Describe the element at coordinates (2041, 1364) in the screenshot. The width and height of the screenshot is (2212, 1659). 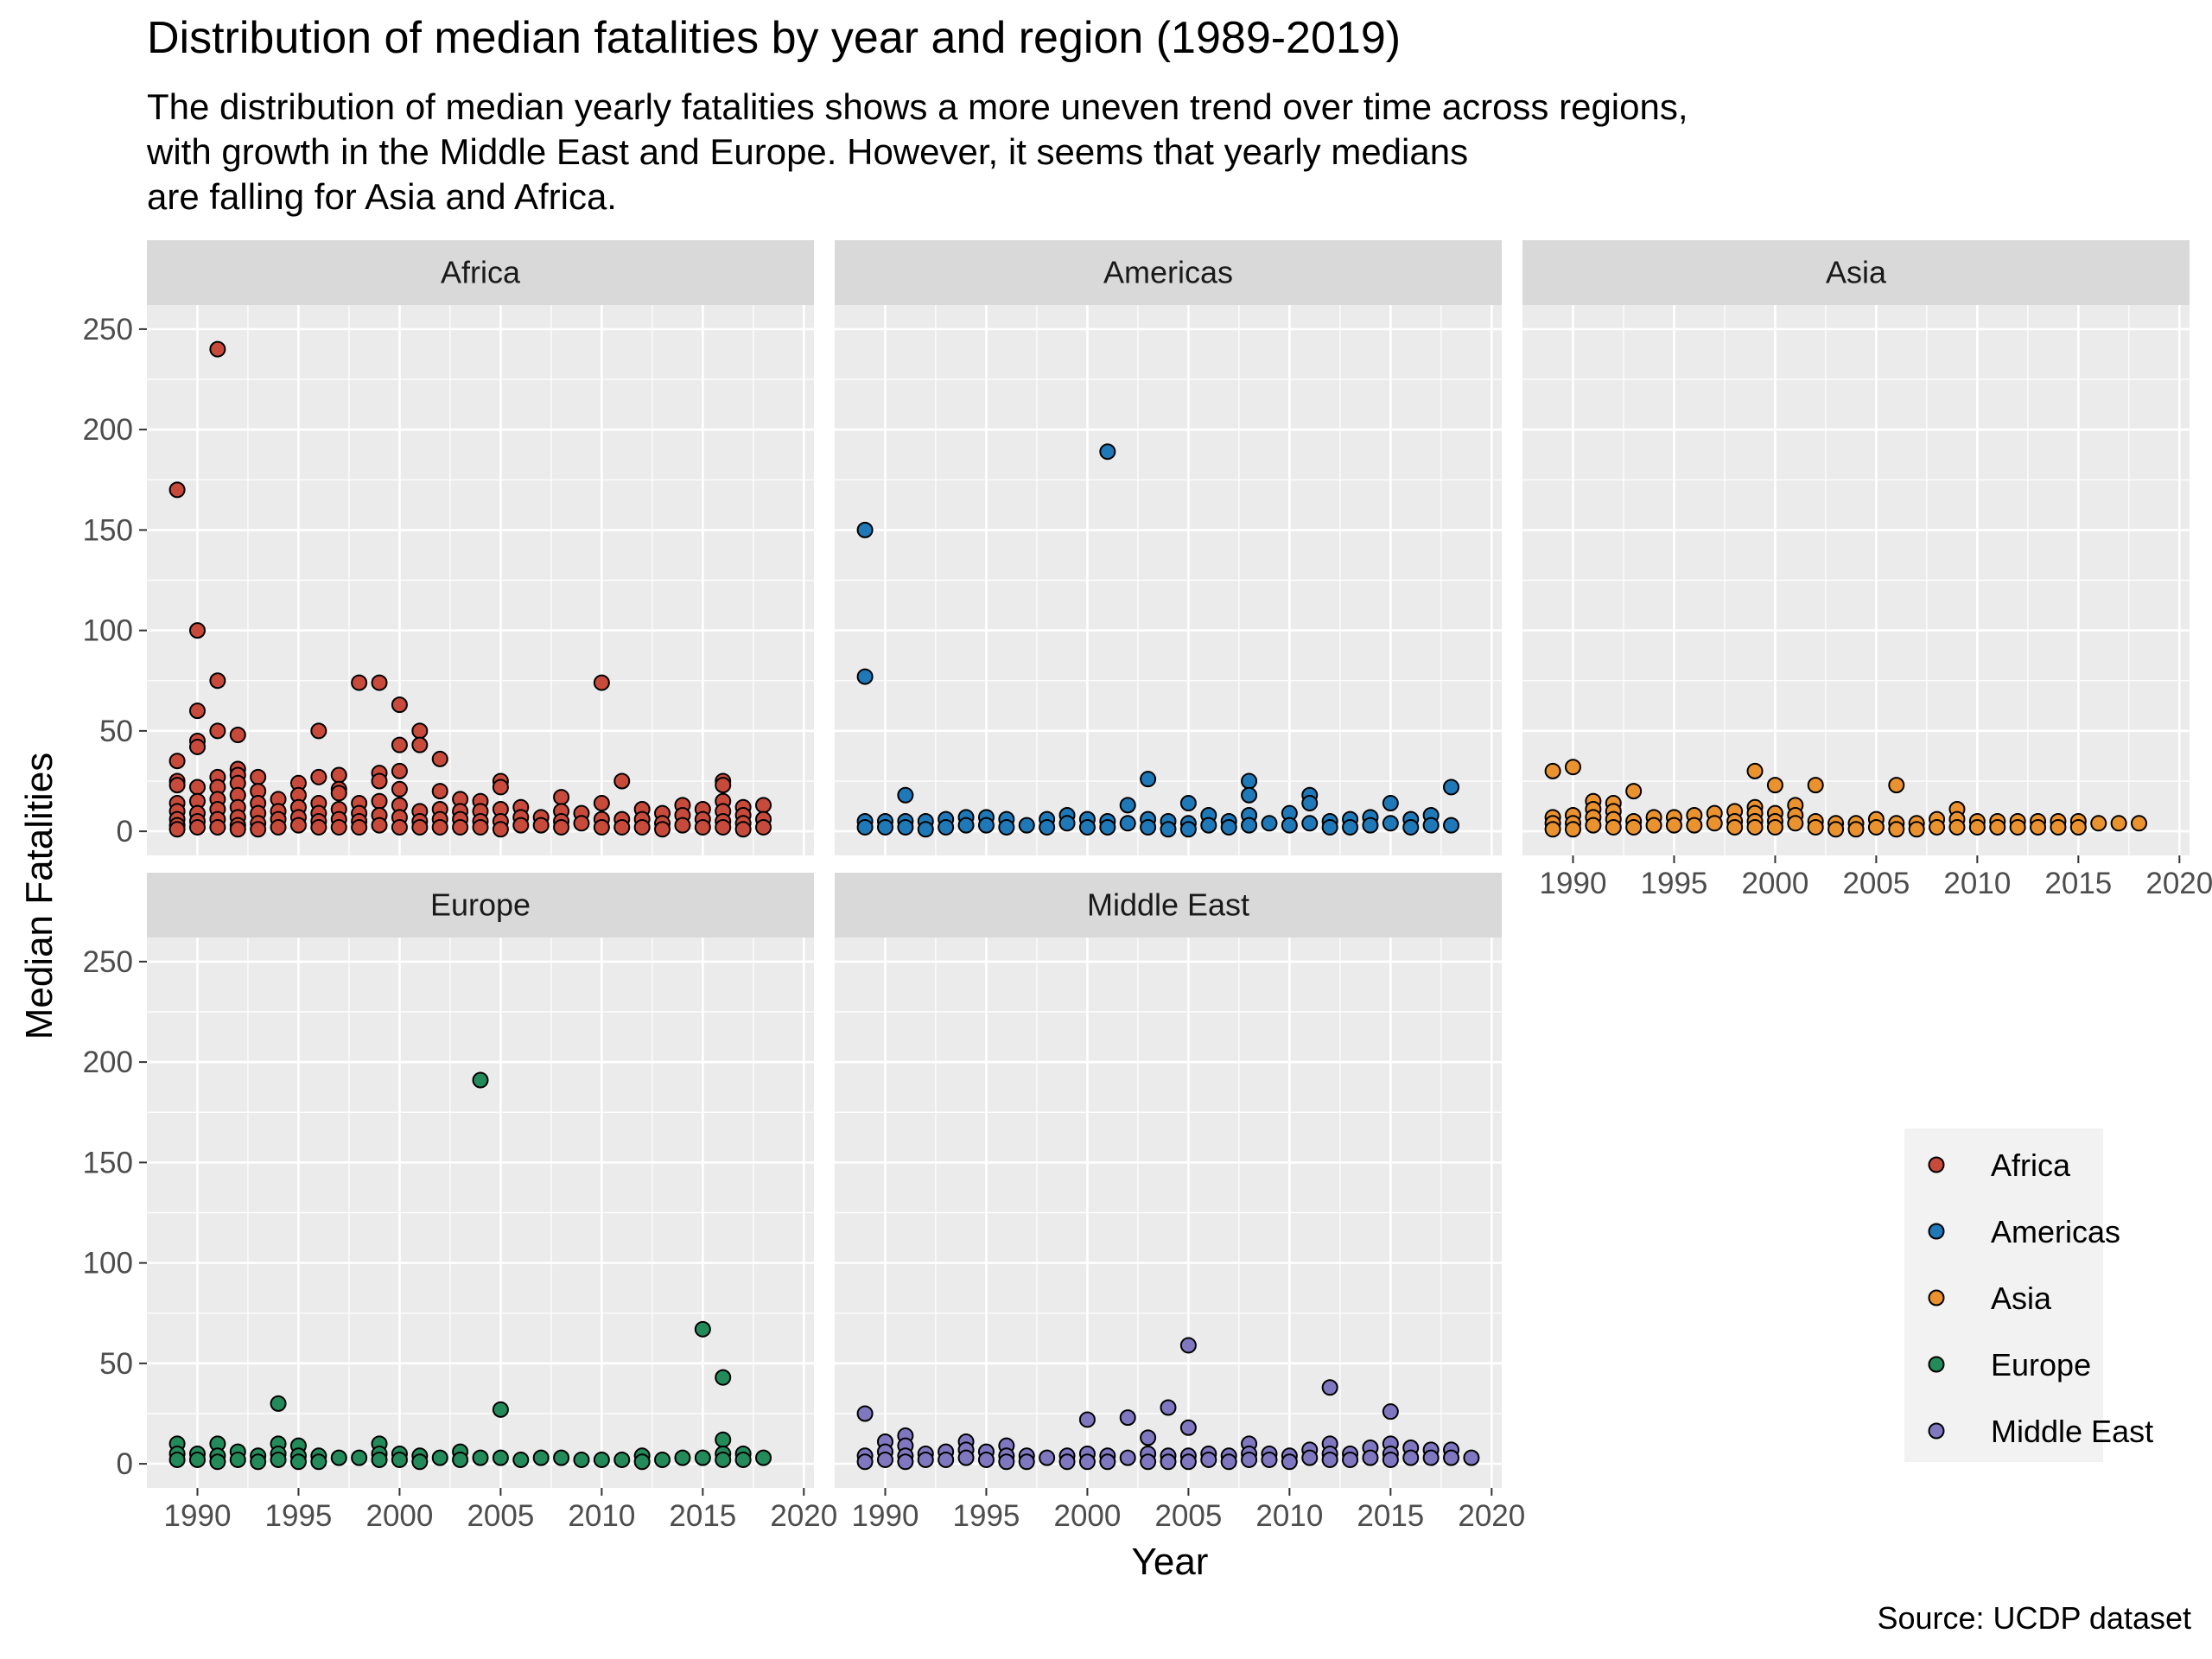
I see `legend-label: Europe` at that location.